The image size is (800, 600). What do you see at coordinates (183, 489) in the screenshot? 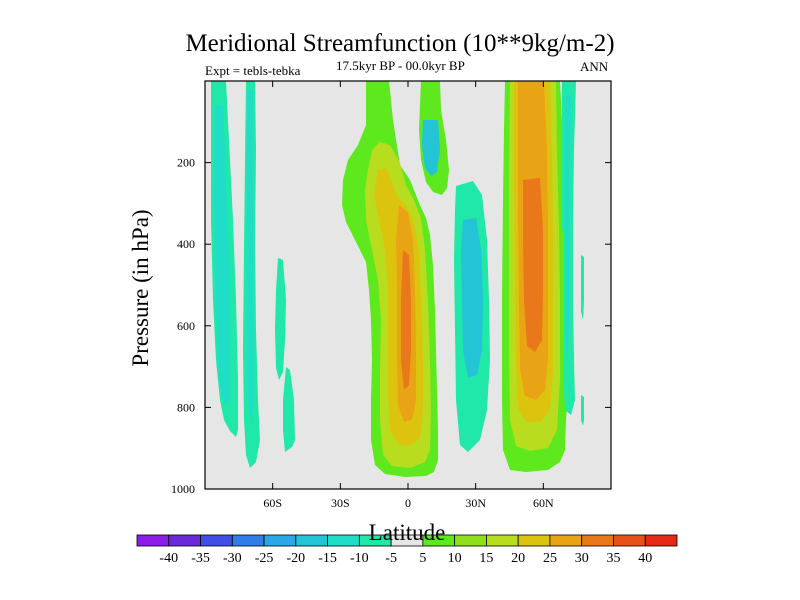
I see `y-tick-label: 1000` at bounding box center [183, 489].